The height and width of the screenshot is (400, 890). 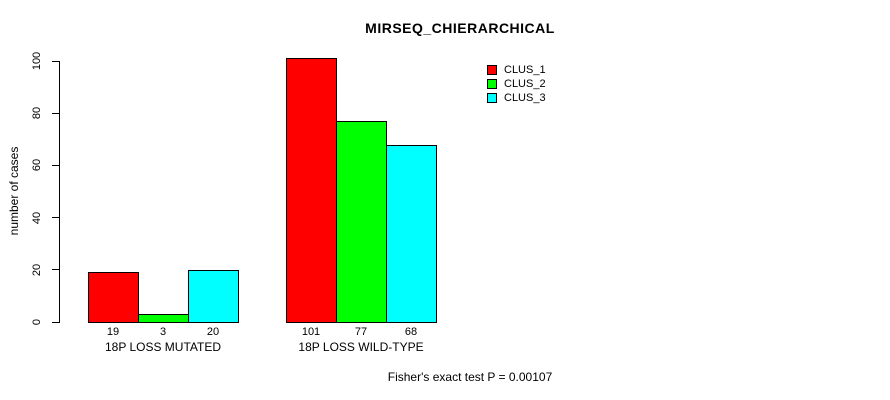 I want to click on y-axis-tick-label: 80, so click(x=37, y=113).